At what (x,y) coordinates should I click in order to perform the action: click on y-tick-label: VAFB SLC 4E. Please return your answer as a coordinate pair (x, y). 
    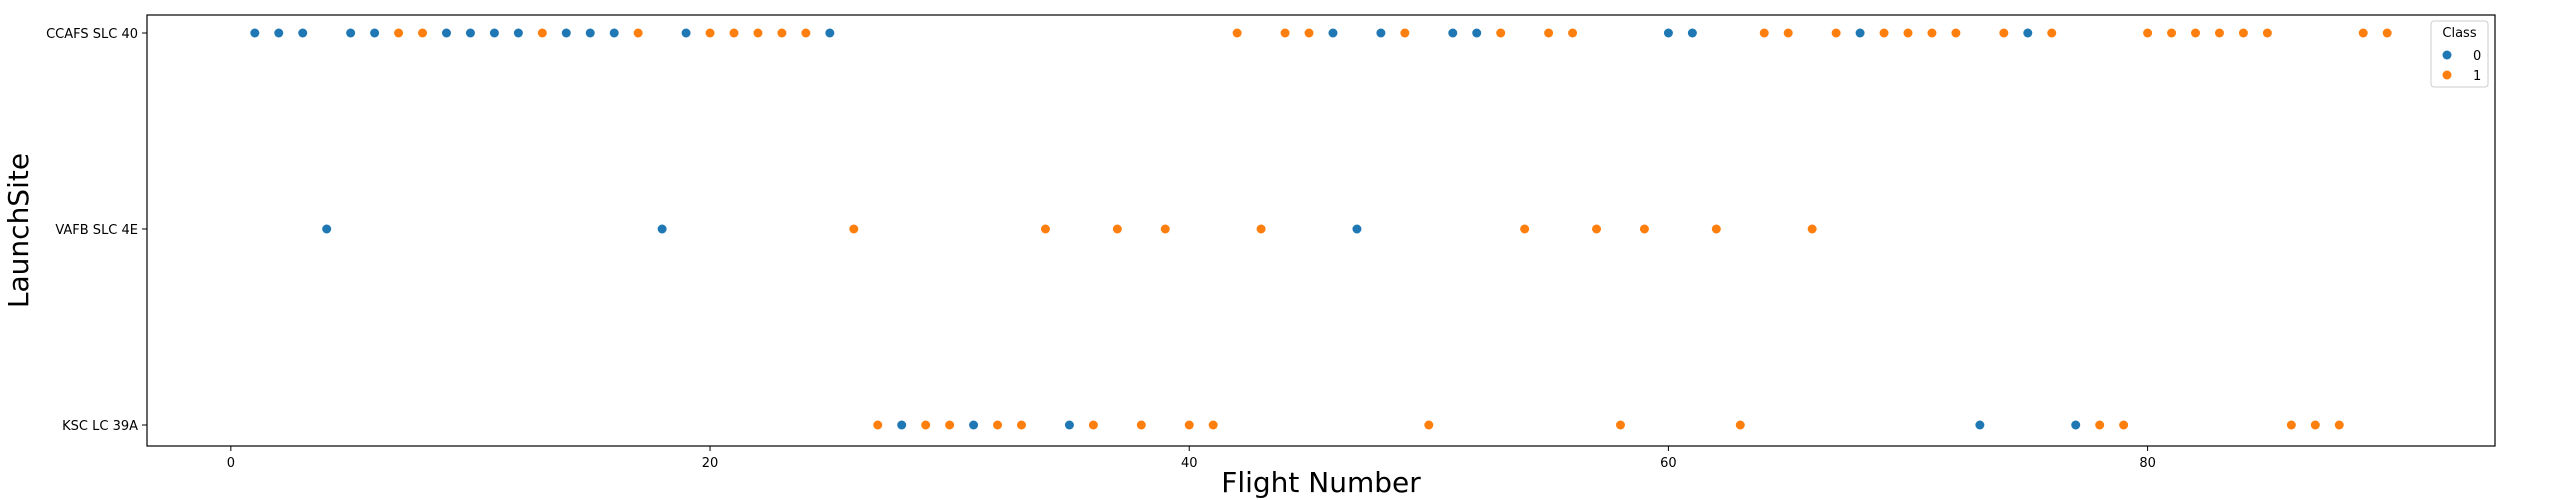
    Looking at the image, I should click on (96, 230).